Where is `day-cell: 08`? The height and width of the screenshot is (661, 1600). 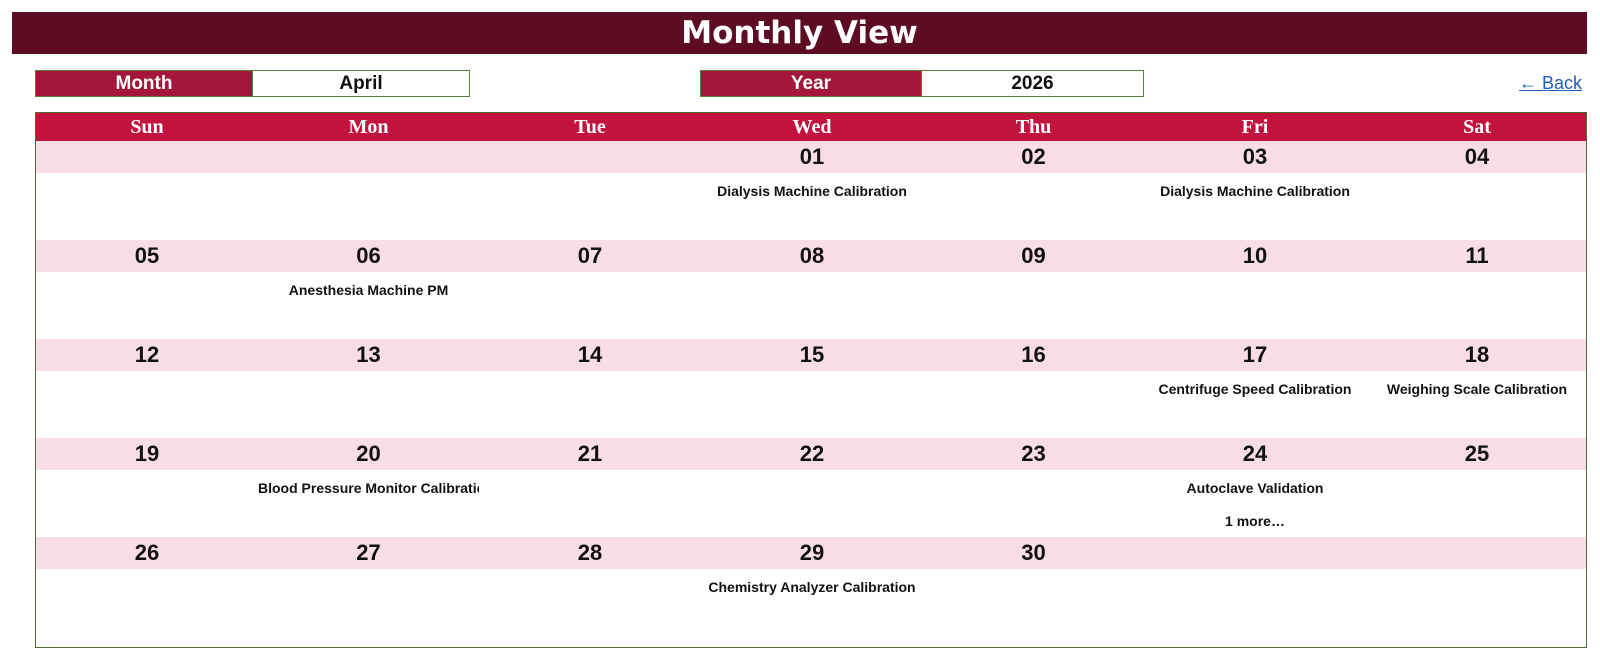 day-cell: 08 is located at coordinates (812, 290).